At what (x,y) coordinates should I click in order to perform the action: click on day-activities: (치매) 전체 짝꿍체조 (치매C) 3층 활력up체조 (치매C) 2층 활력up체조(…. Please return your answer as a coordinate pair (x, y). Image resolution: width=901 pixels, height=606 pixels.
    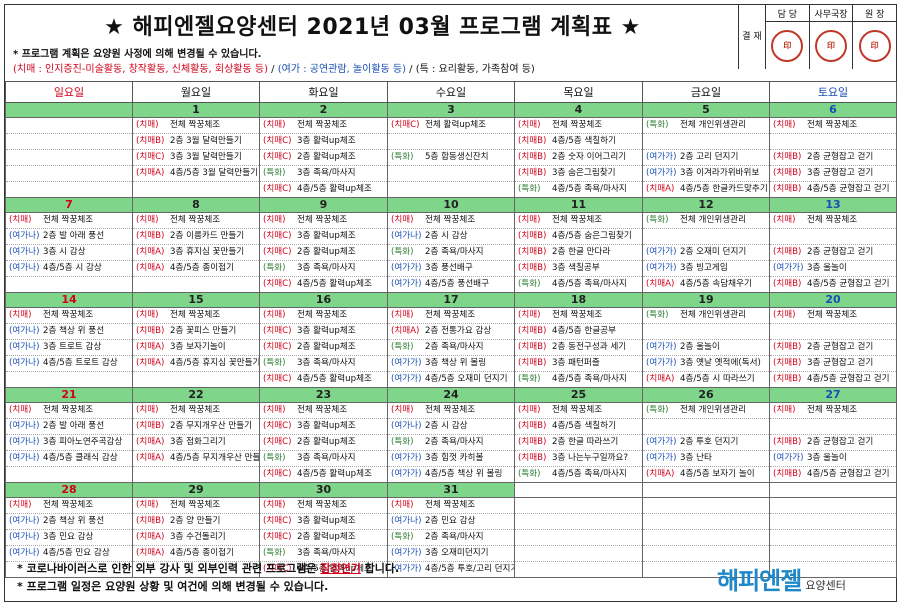
    Looking at the image, I should click on (323, 347).